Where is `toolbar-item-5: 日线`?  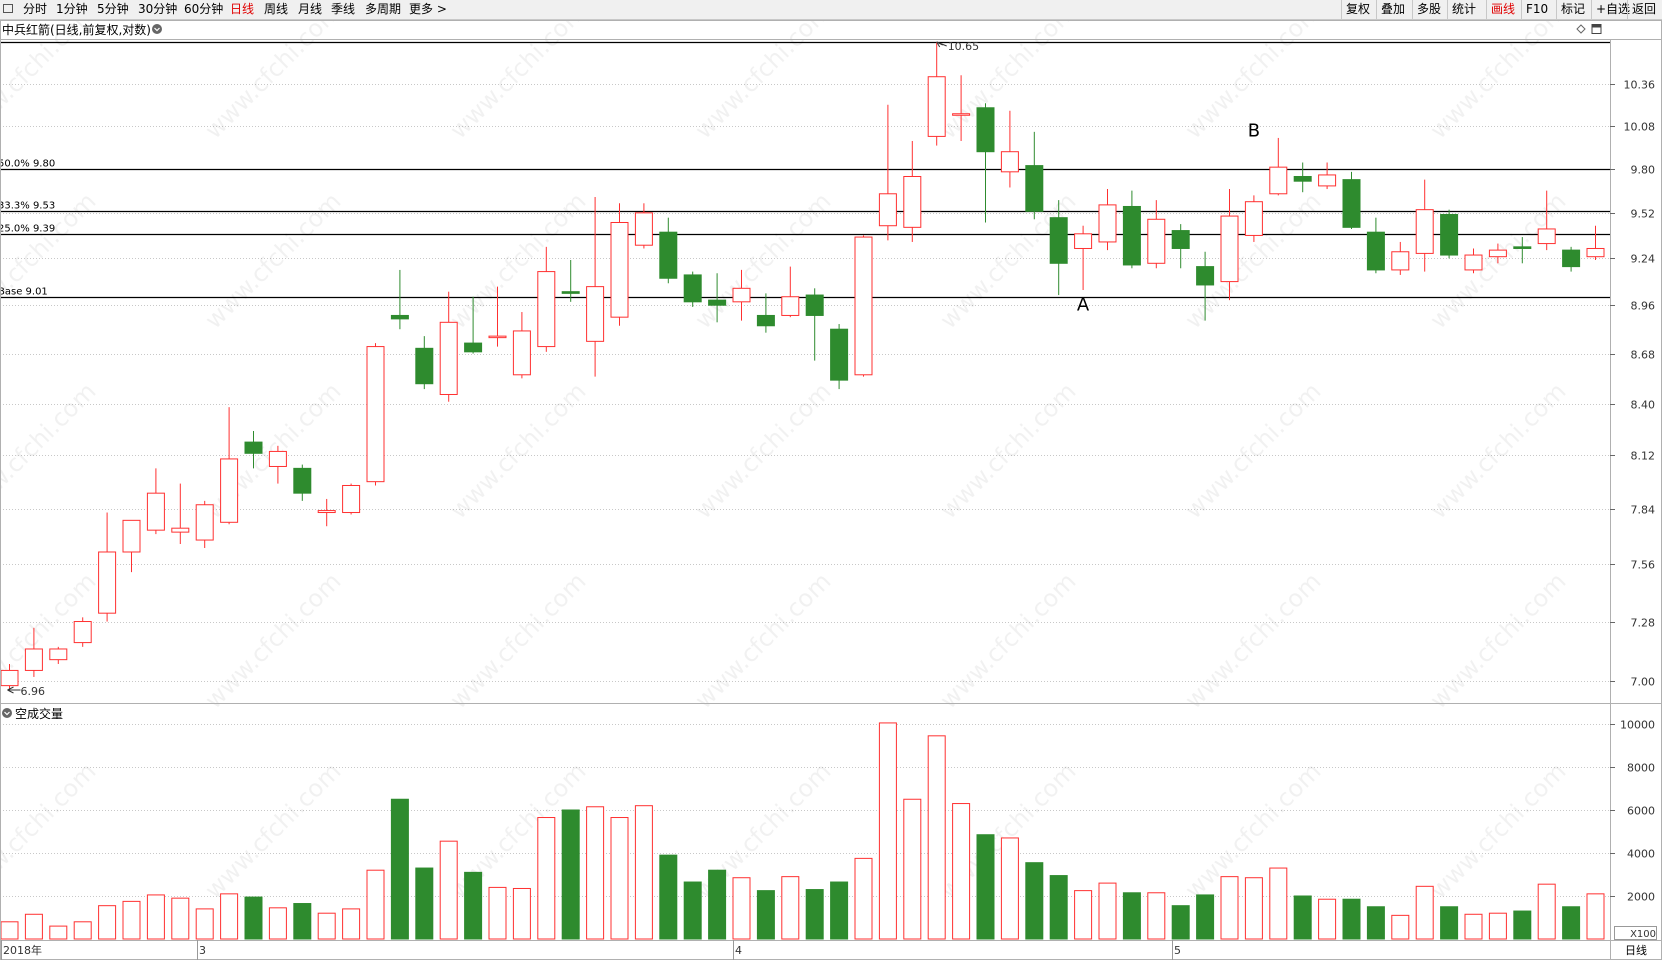
toolbar-item-5: 日线 is located at coordinates (242, 9).